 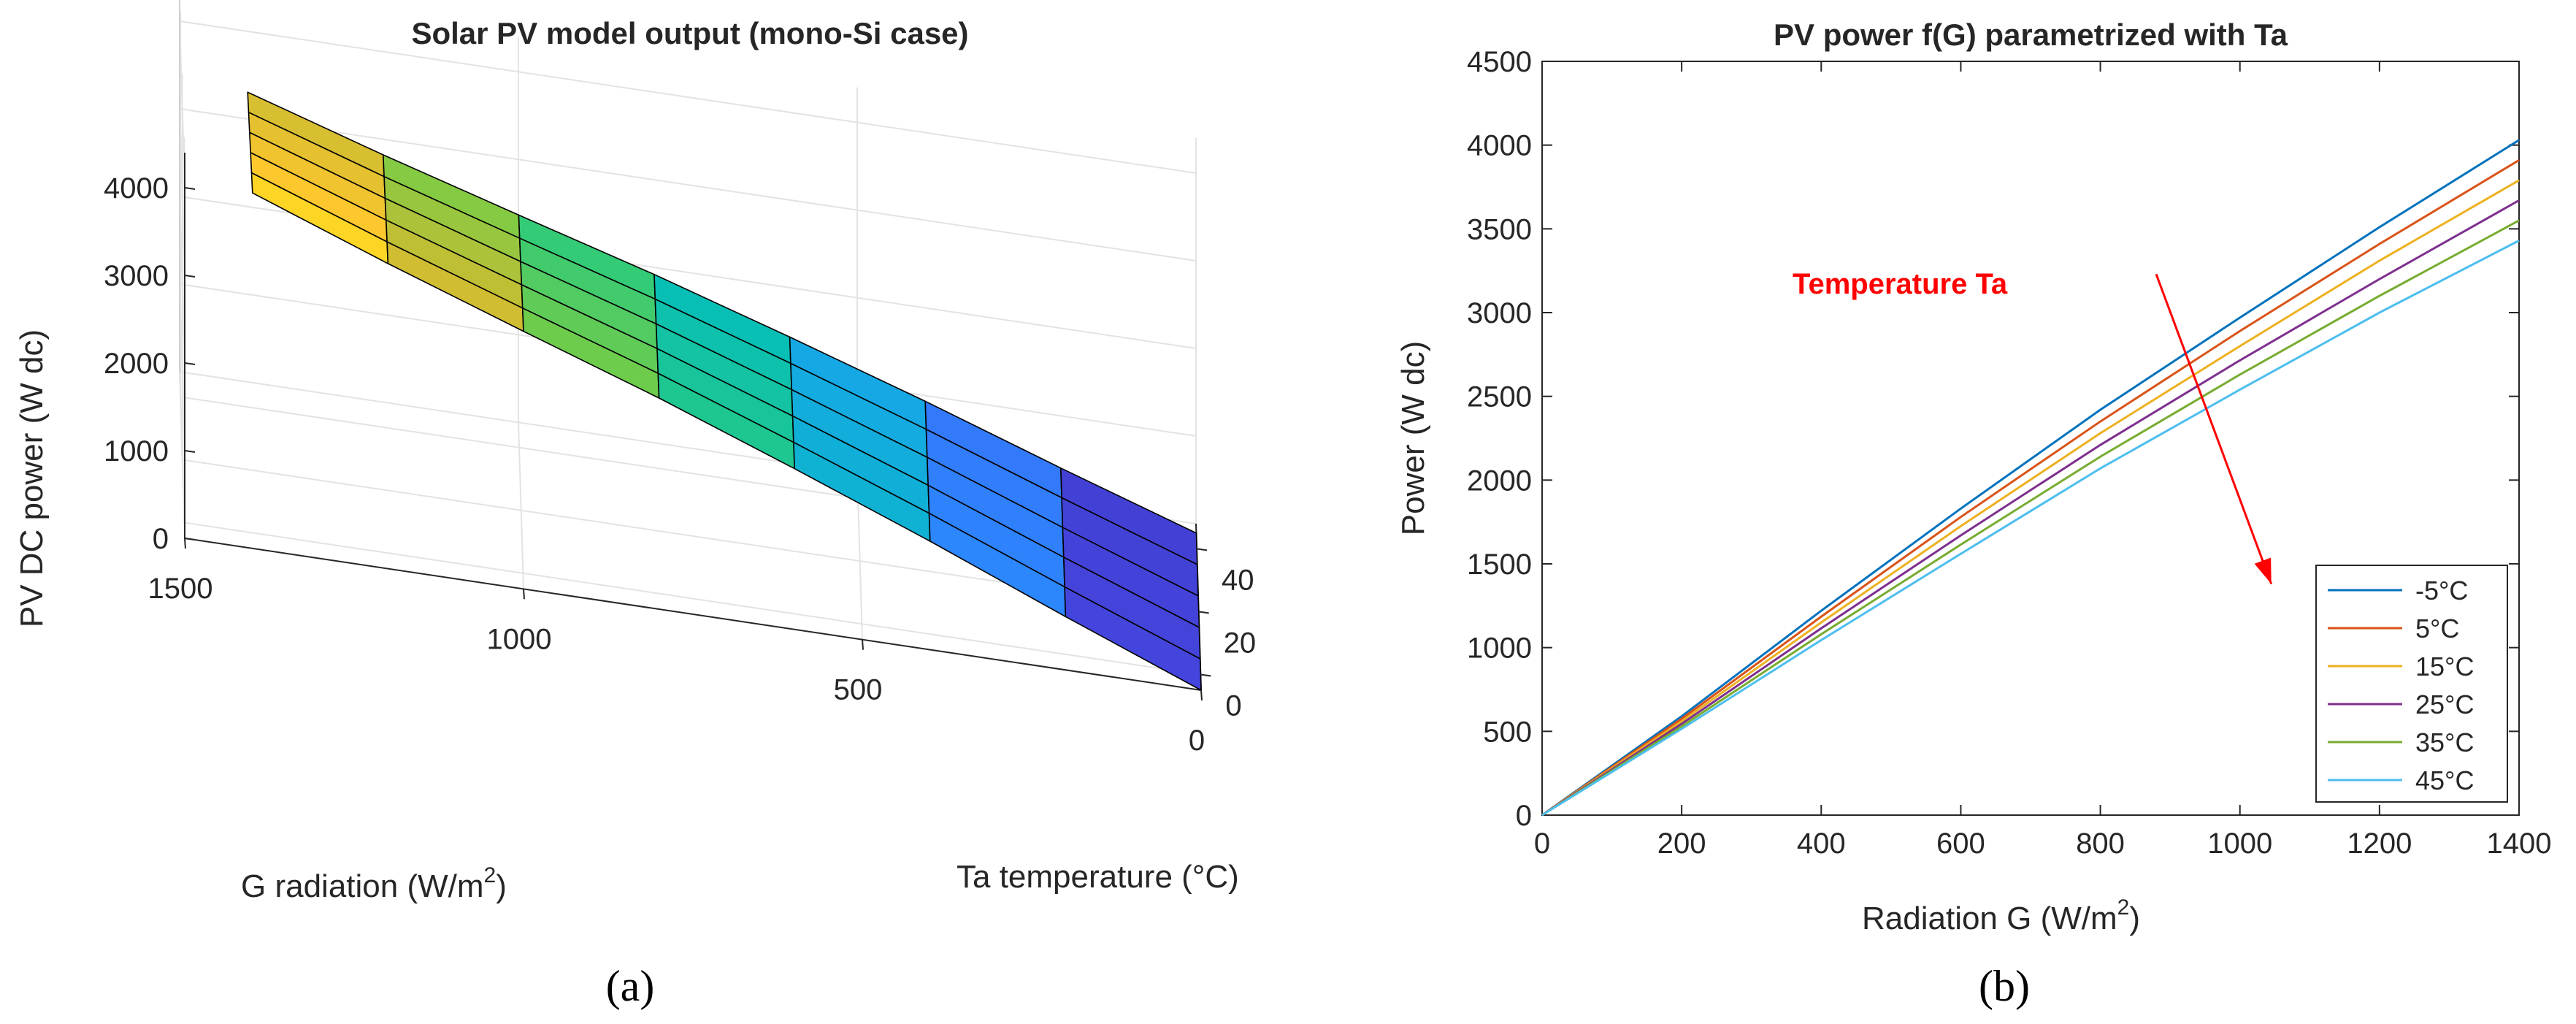 What do you see at coordinates (2214, 429) in the screenshot?
I see `b-annotation-arrow` at bounding box center [2214, 429].